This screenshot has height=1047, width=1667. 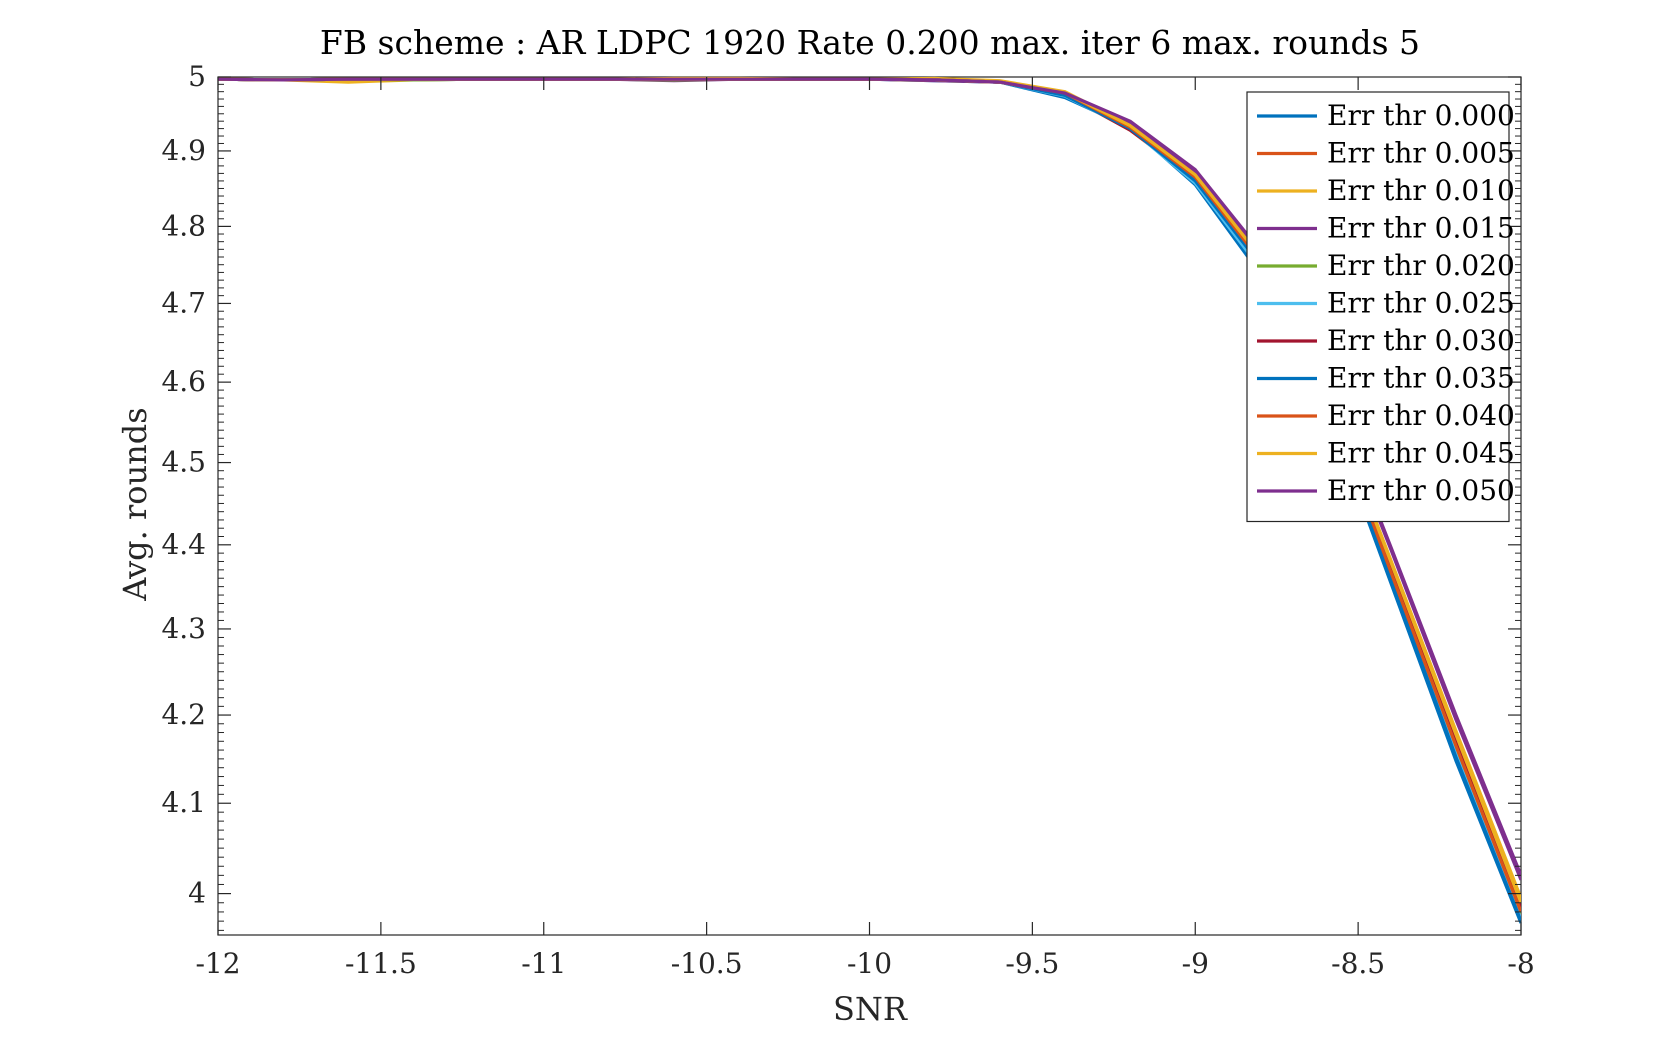 What do you see at coordinates (707, 963) in the screenshot?
I see `x-tick-label: -10.5` at bounding box center [707, 963].